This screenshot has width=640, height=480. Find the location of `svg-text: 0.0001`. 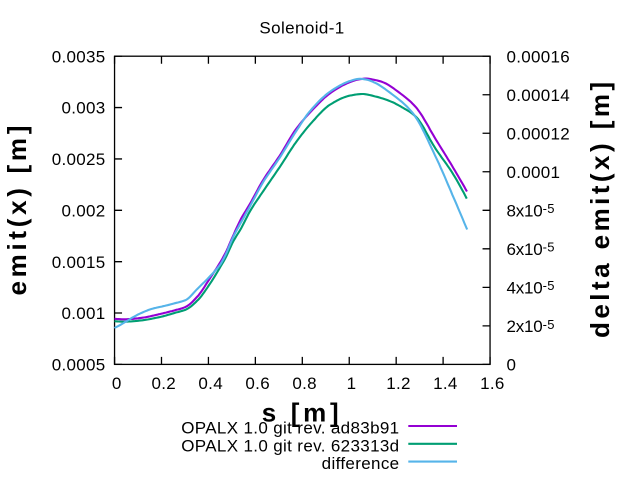

svg-text: 0.0001 is located at coordinates (534, 172).